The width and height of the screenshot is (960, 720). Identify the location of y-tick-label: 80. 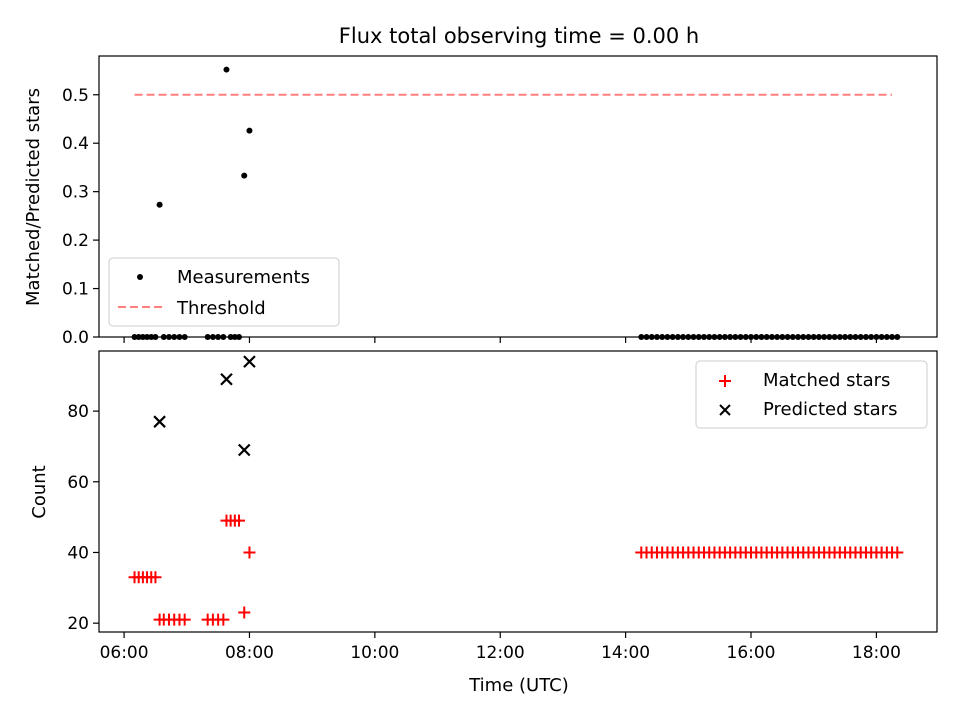
(78, 412).